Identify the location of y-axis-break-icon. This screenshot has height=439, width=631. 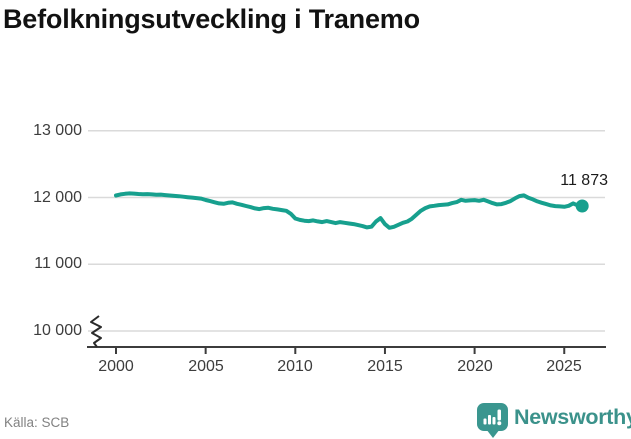
(96, 331).